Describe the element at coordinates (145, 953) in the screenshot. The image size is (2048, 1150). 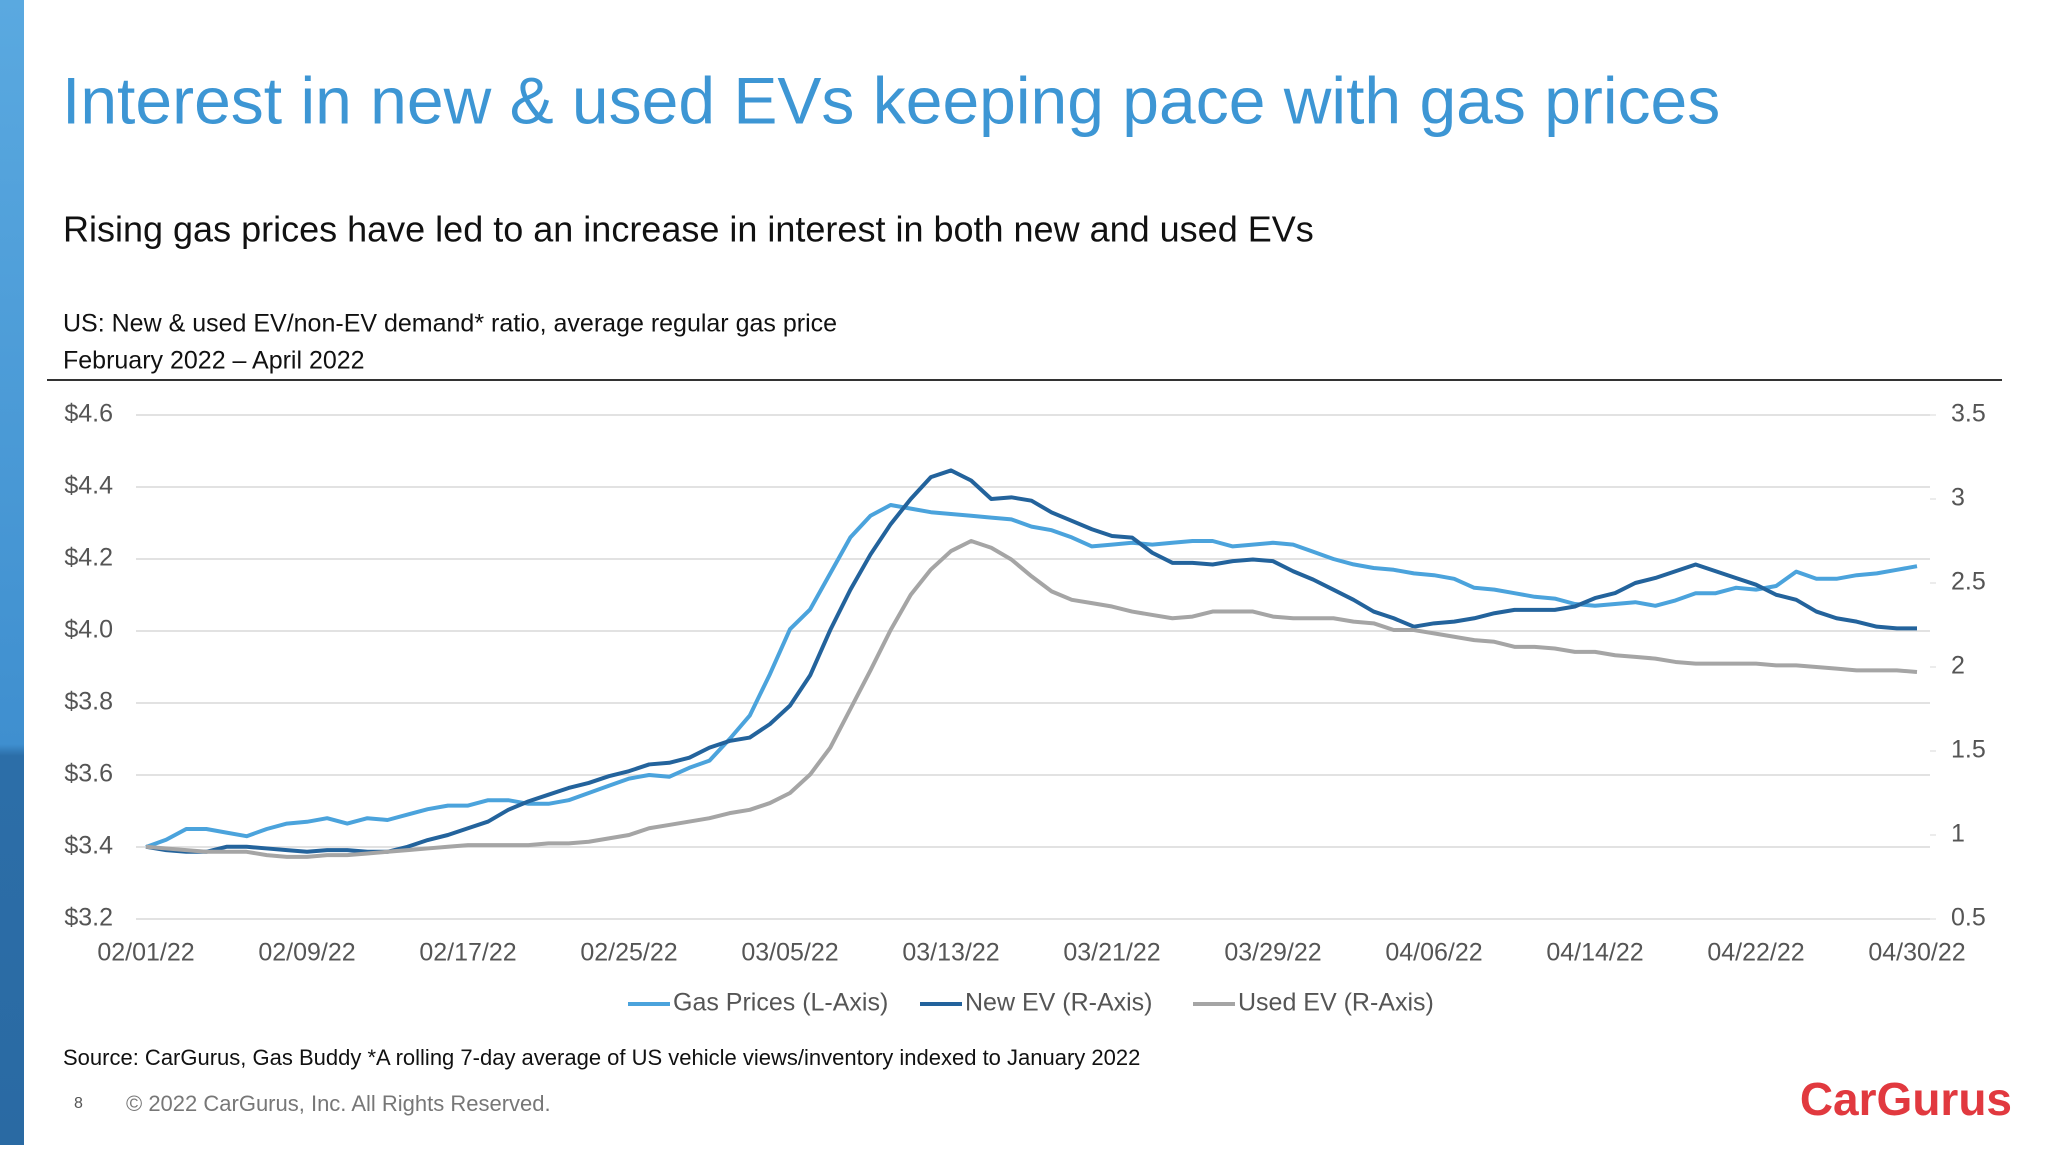
I see `x-tick-label: 02/01/22` at that location.